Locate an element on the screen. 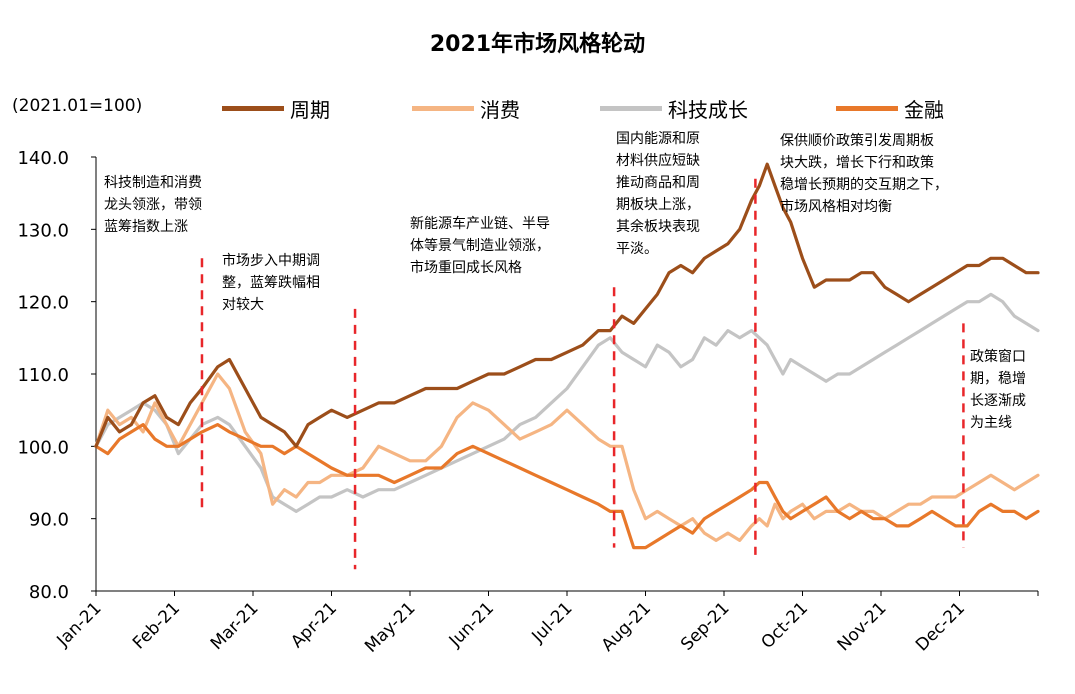 Image resolution: width=1075 pixels, height=694 pixels. x-tick-label: Apr-21 is located at coordinates (314, 625).